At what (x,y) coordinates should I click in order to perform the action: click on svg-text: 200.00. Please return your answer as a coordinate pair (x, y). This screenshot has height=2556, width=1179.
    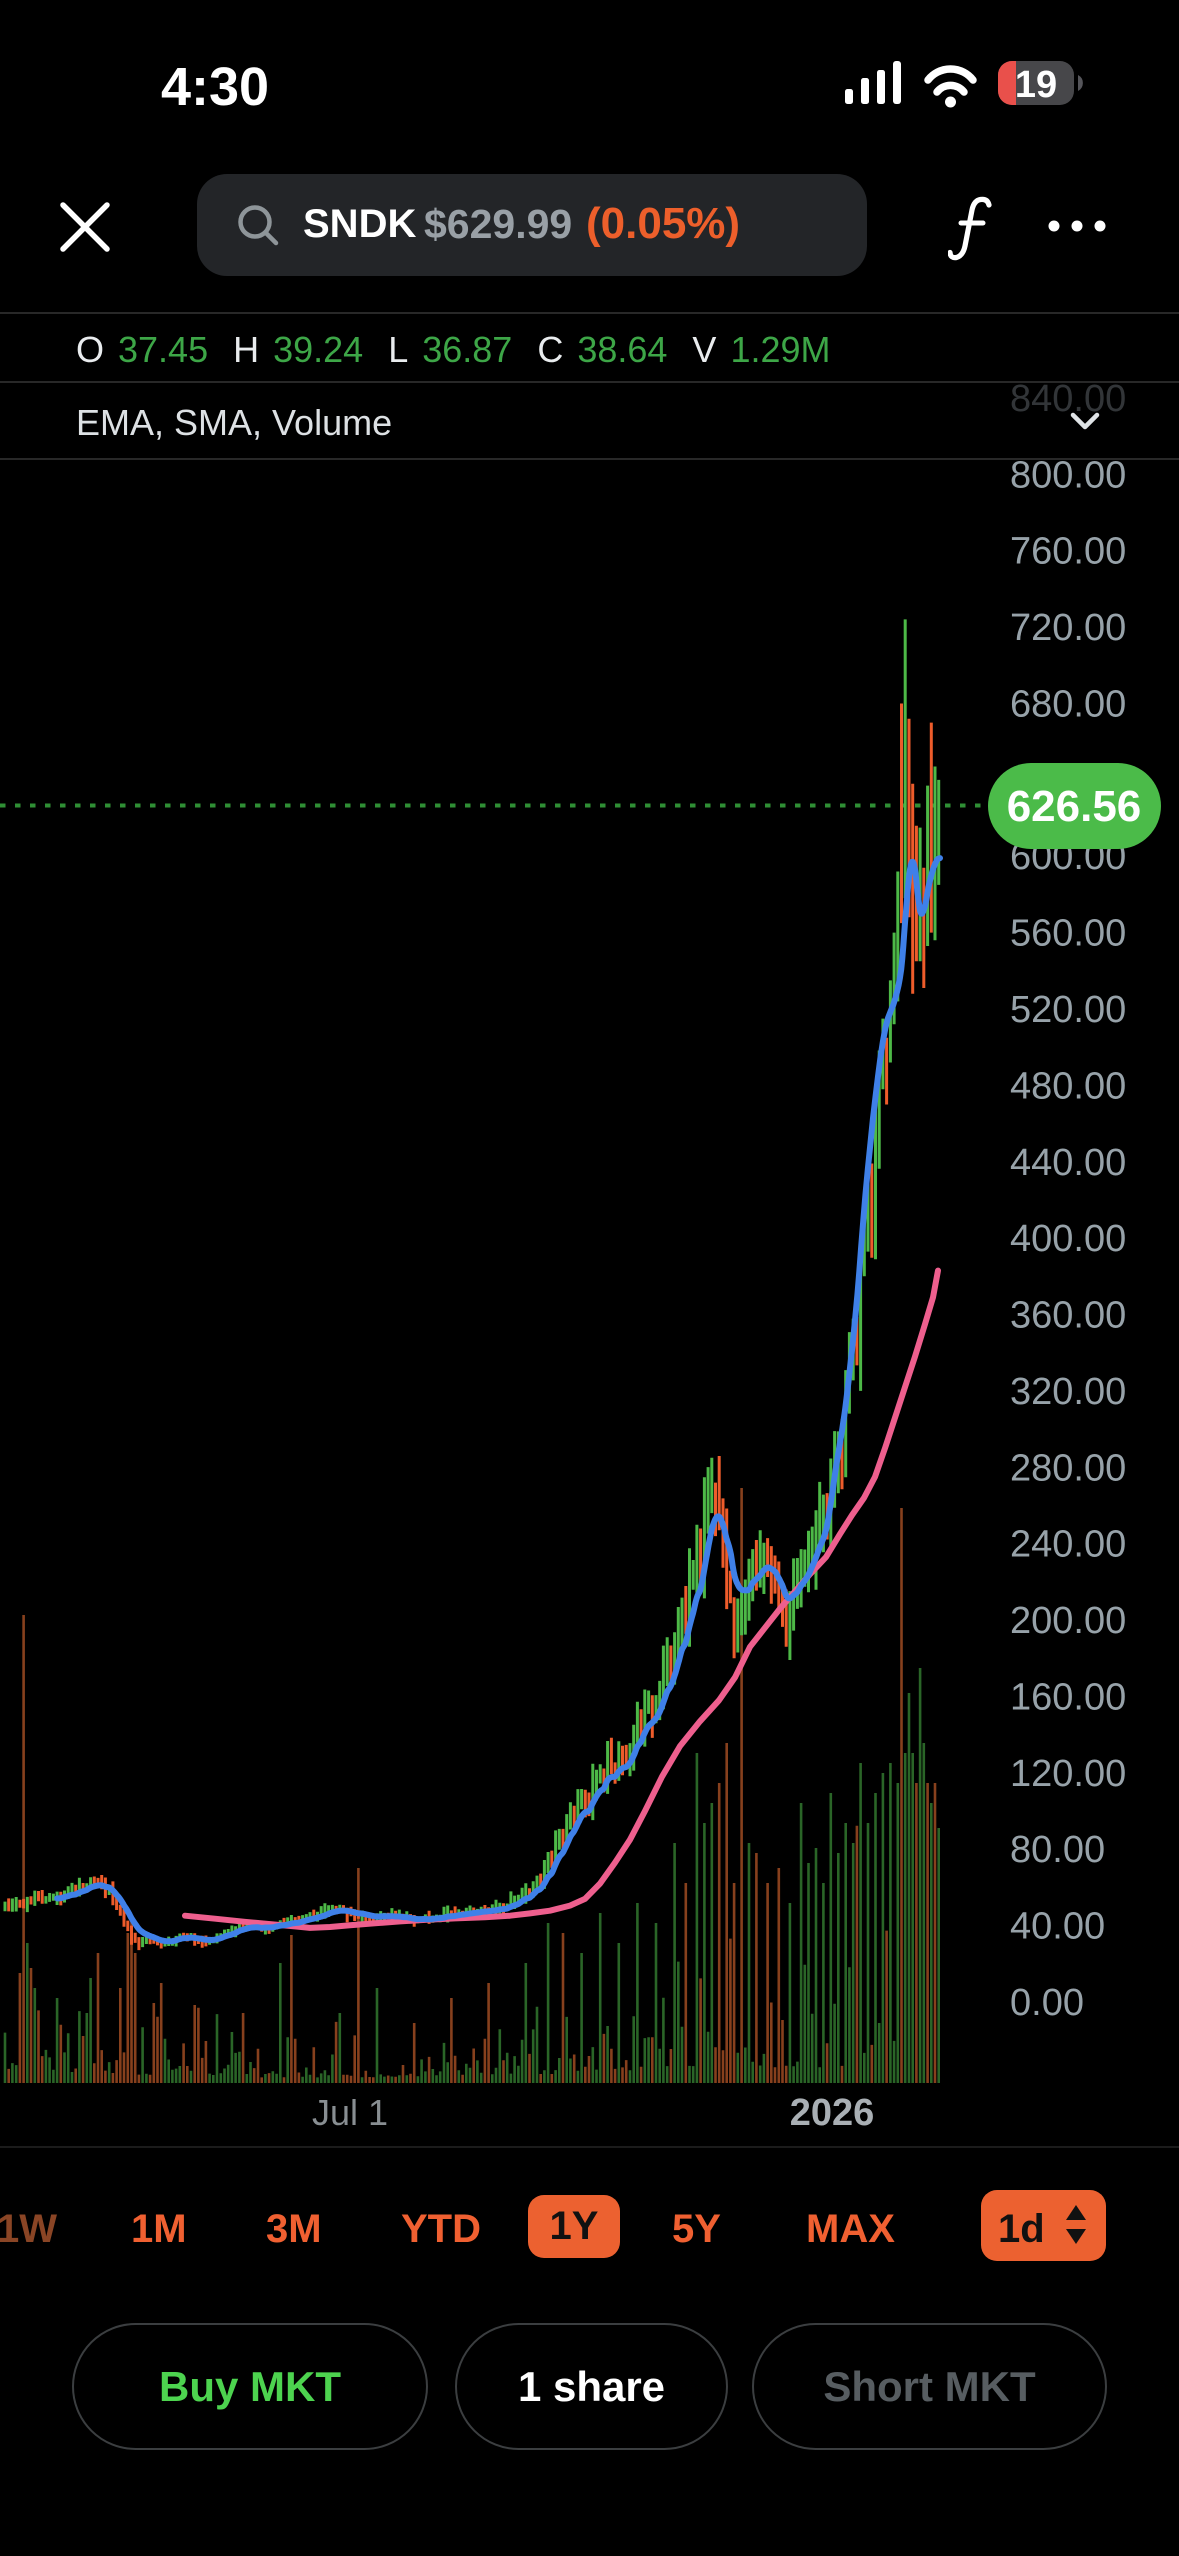
    Looking at the image, I should click on (1068, 1621).